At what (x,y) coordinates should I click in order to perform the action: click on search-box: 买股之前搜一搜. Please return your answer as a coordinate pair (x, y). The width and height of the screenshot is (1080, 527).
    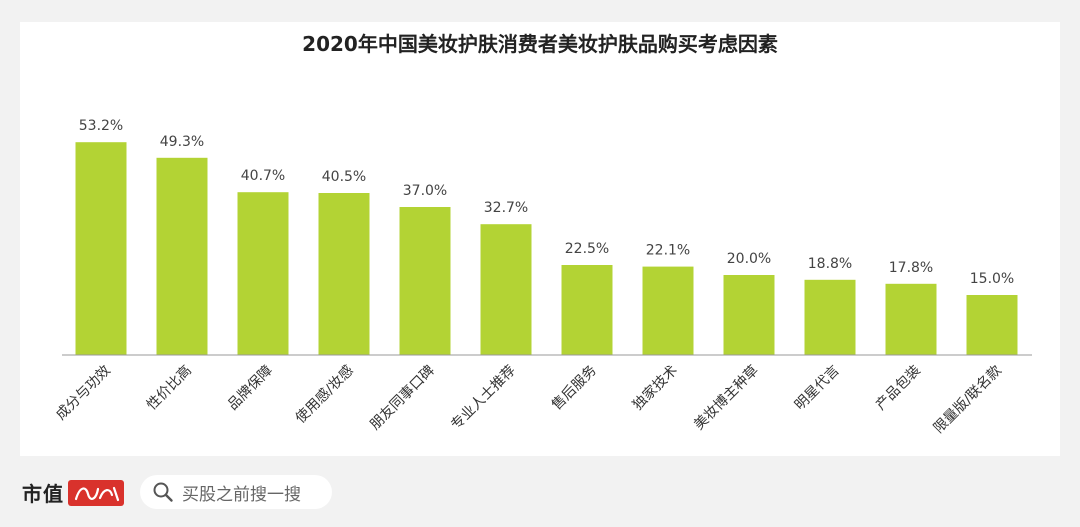
    Looking at the image, I should click on (236, 492).